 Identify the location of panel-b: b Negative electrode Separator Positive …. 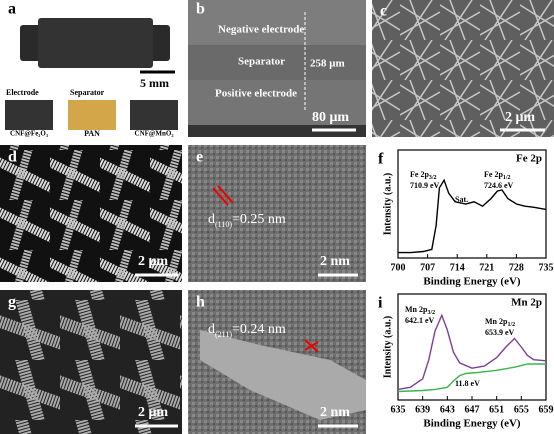
(277, 68).